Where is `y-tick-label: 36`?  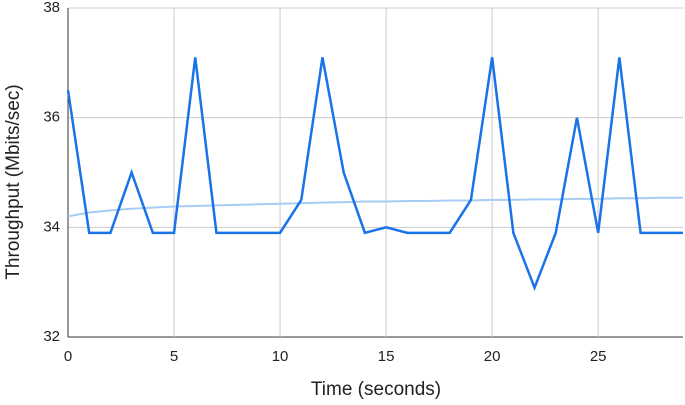 y-tick-label: 36 is located at coordinates (51, 117).